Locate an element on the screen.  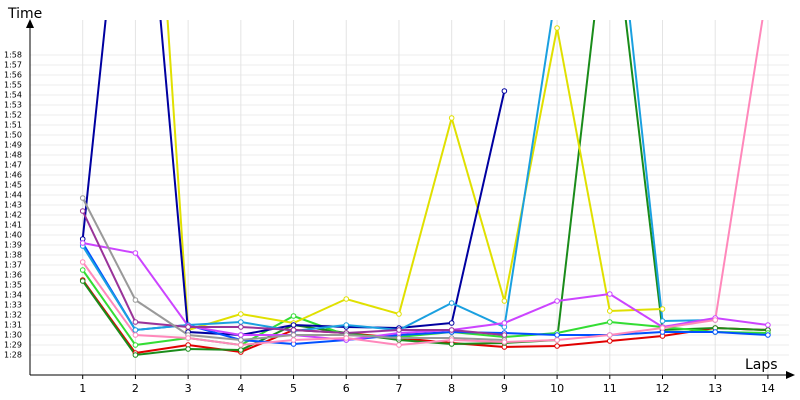
y-axis-label: Time is located at coordinates (24, 14).